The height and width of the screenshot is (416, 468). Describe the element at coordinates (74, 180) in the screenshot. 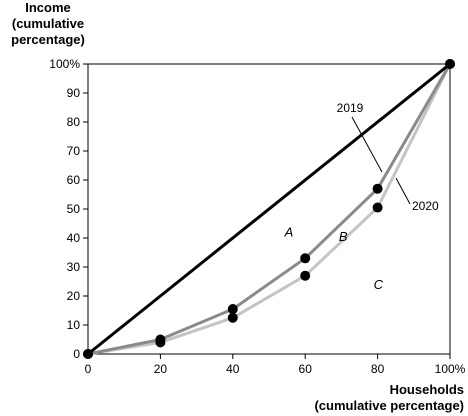

I see `y-tick-label: 60` at that location.